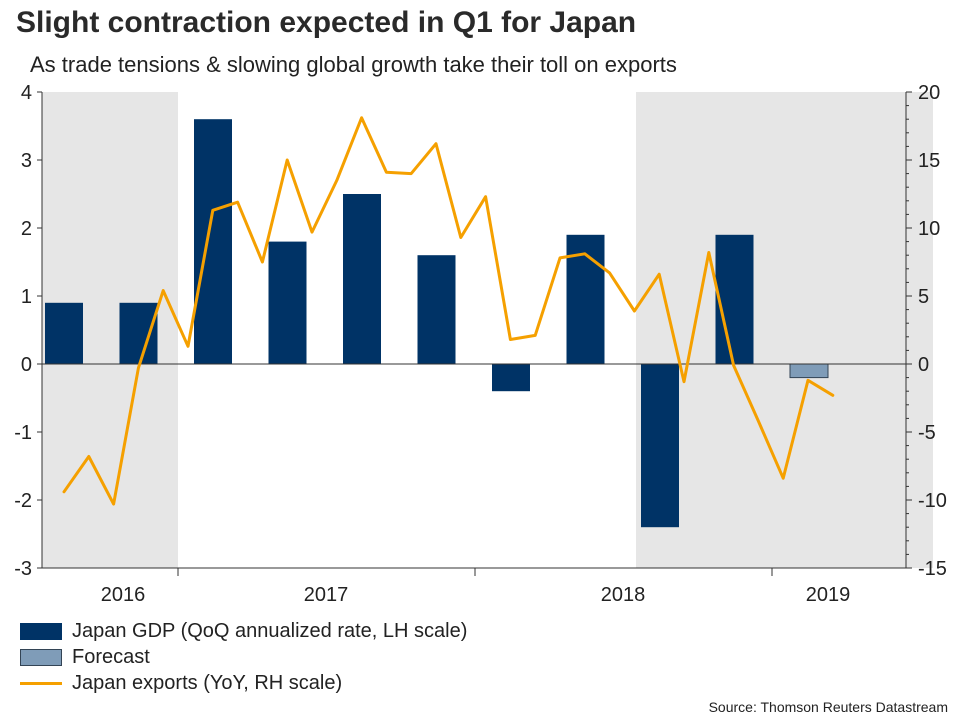 The width and height of the screenshot is (960, 720). Describe the element at coordinates (26, 93) in the screenshot. I see `left-tick-label: 4` at that location.